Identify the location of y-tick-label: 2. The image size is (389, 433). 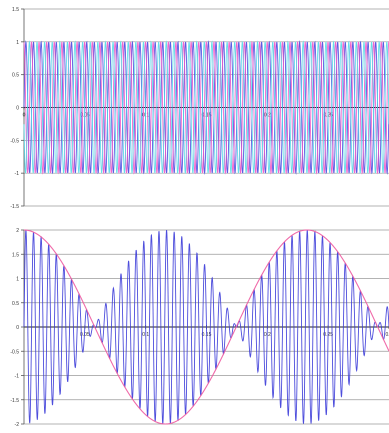
(17, 231).